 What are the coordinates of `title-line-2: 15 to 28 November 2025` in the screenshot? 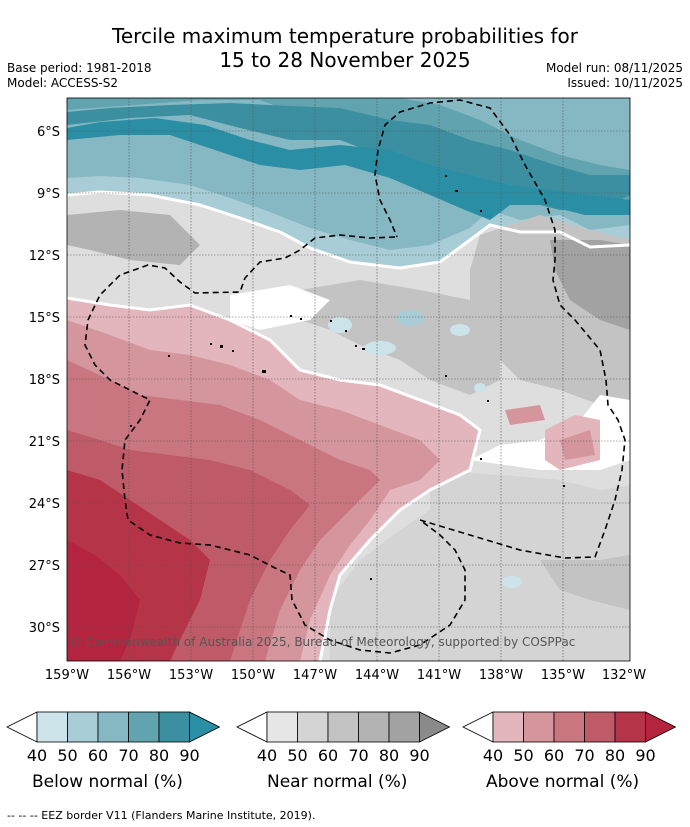 It's located at (345, 60).